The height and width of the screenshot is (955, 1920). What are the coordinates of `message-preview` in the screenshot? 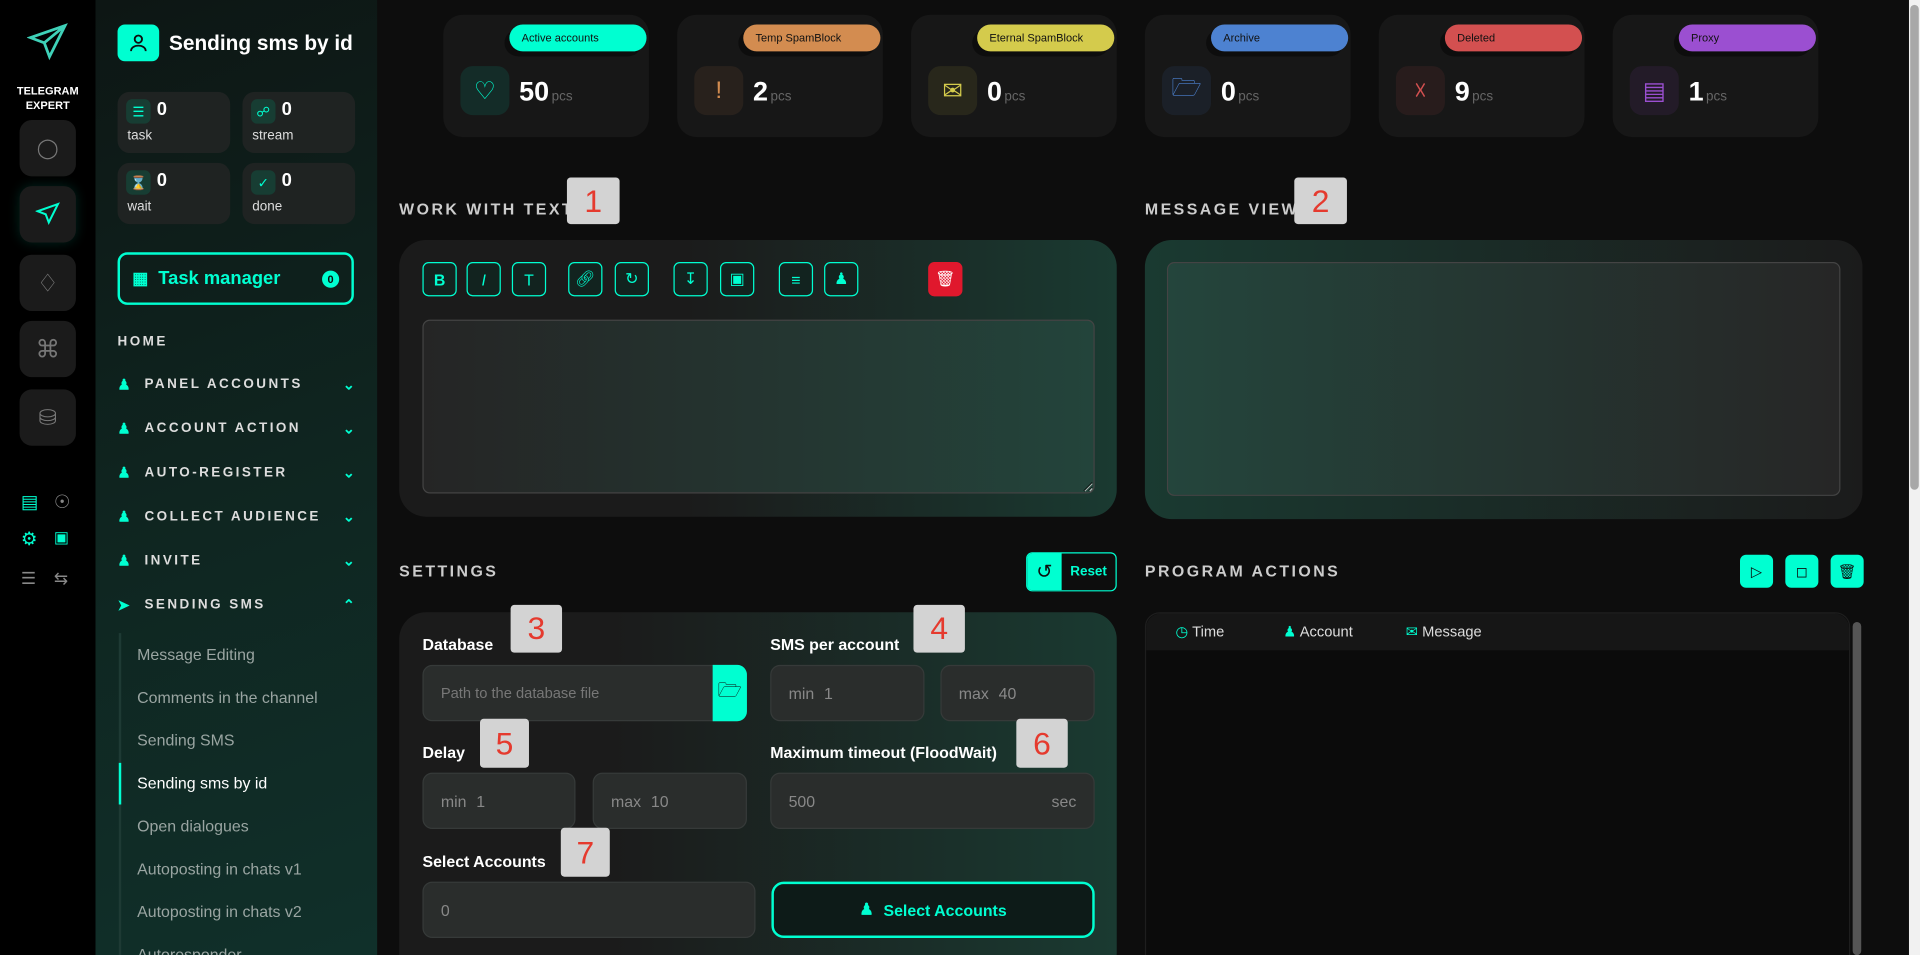 It's located at (1503, 379).